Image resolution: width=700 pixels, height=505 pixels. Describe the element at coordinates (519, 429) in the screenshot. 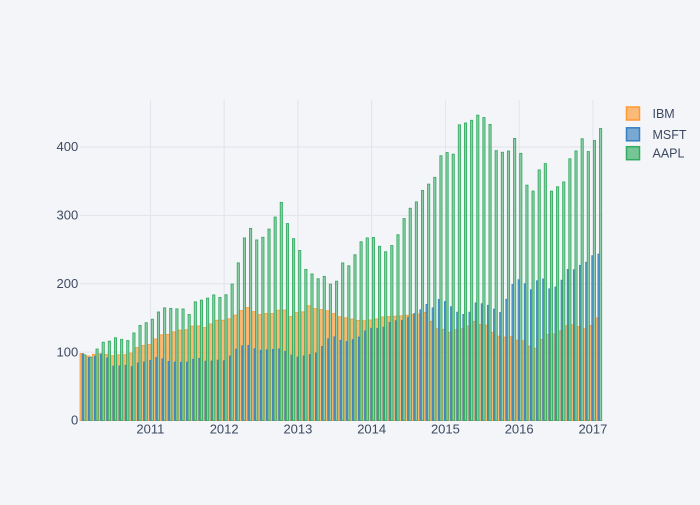

I see `svg-text: 2016` at that location.